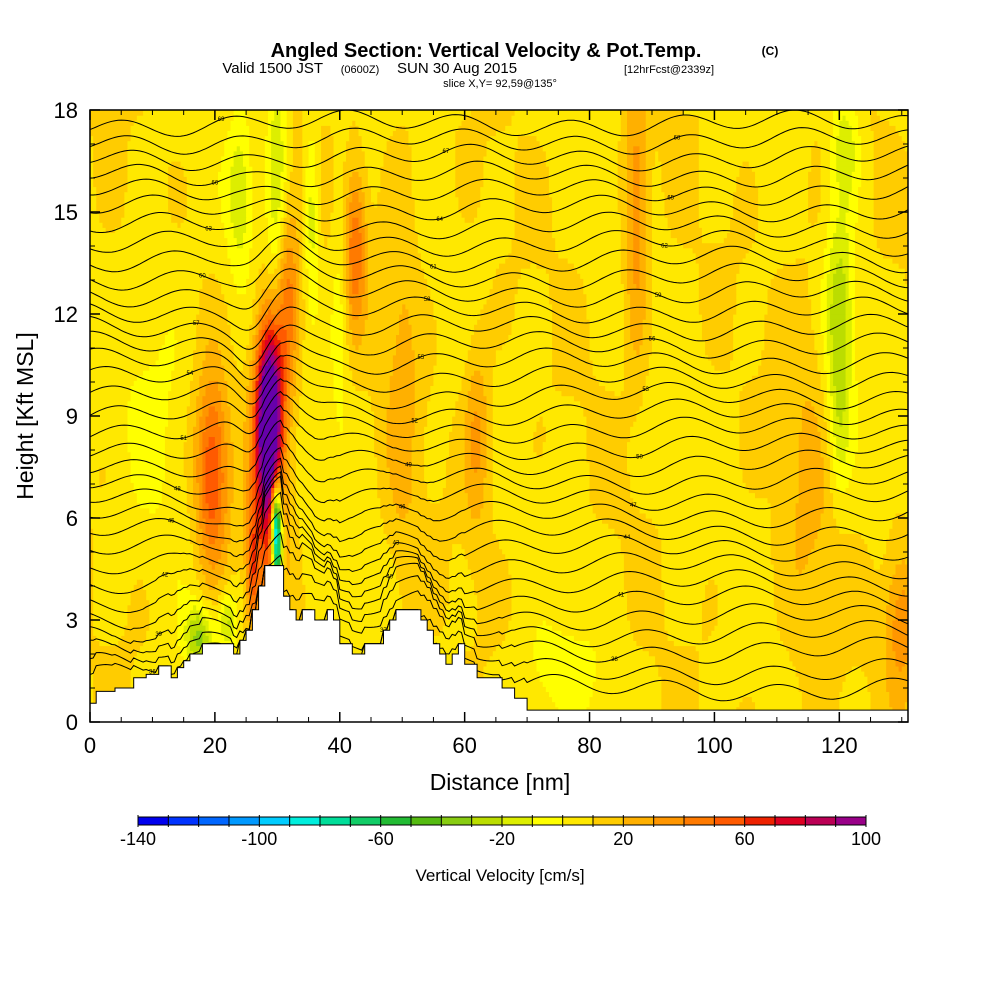  What do you see at coordinates (389, 578) in the screenshot?
I see `theta-label: 40` at bounding box center [389, 578].